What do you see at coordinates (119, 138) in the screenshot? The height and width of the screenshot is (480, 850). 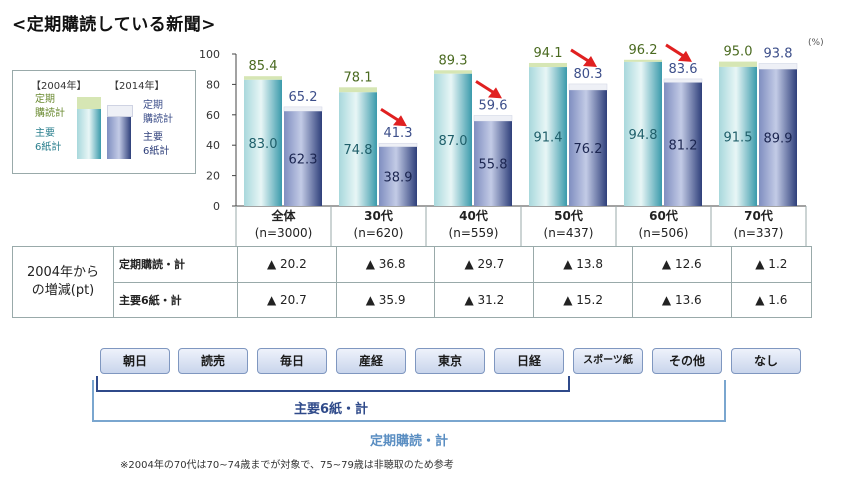 I see `legend-swatch-2014-shuyo` at bounding box center [119, 138].